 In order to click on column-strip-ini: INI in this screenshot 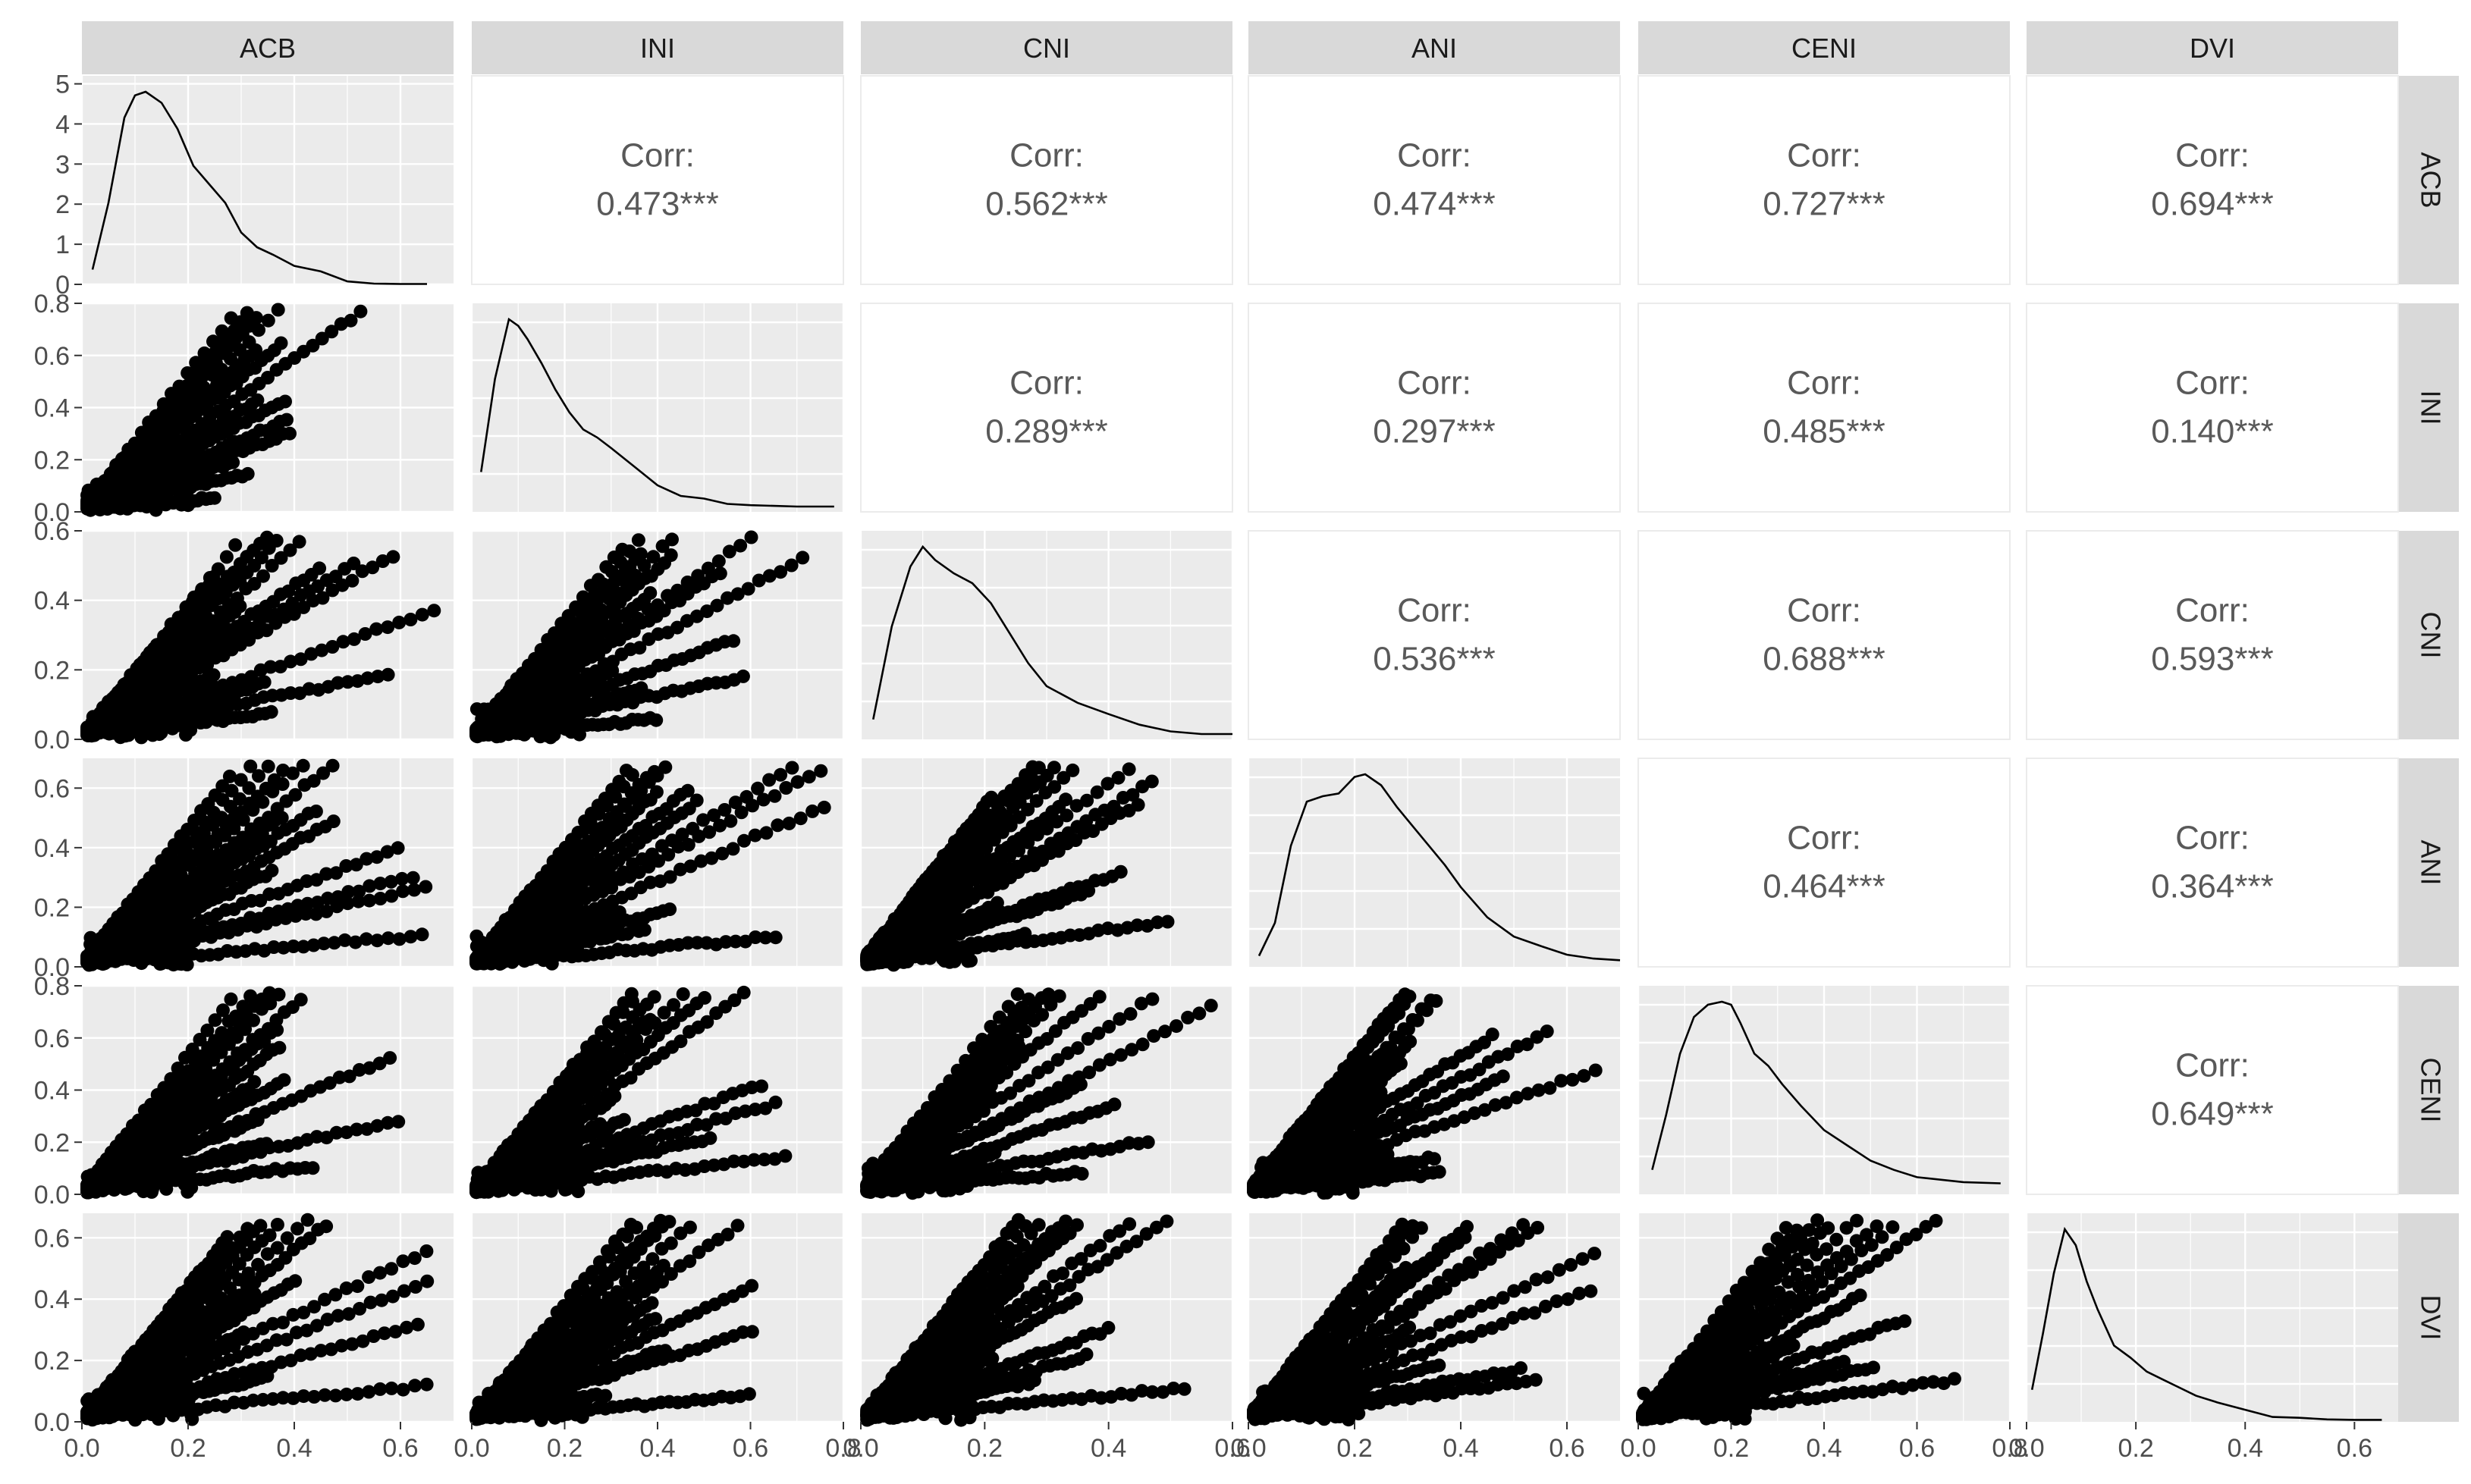, I will do `click(657, 47)`.